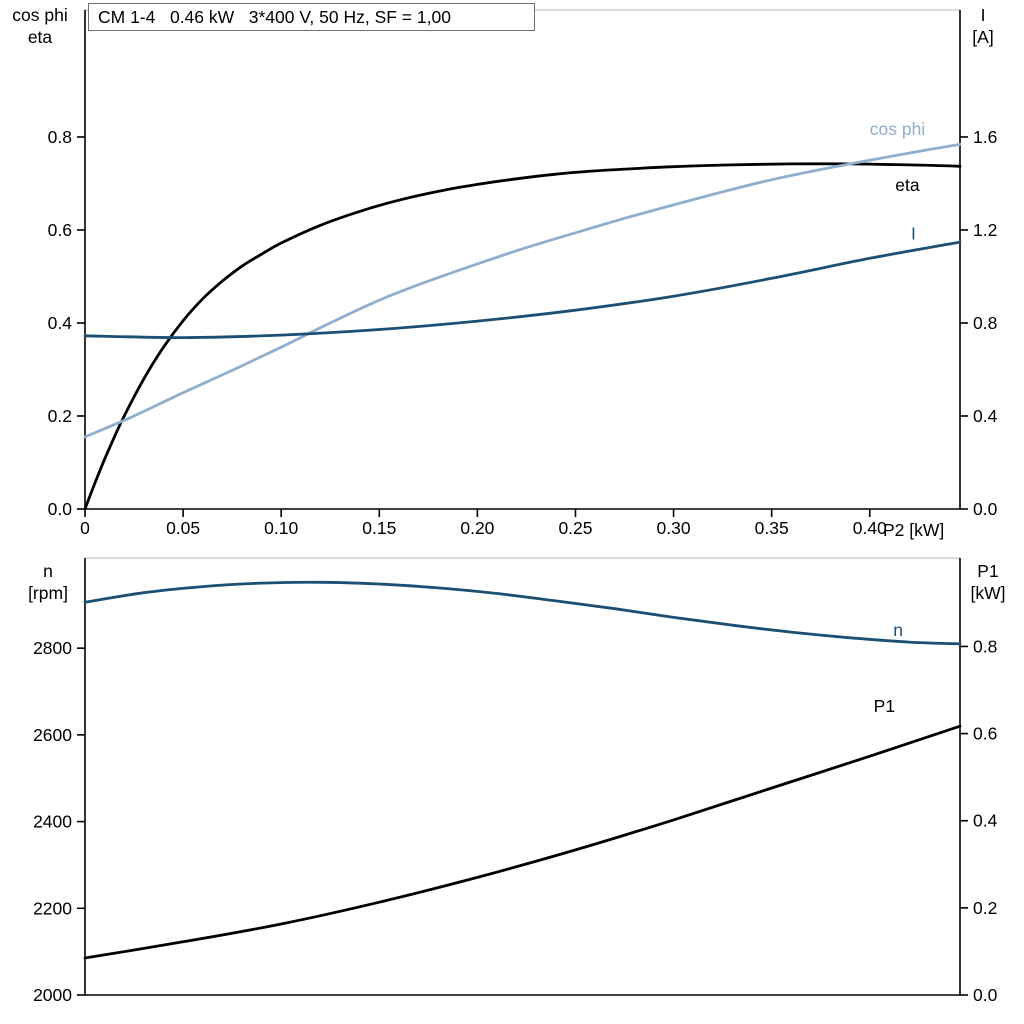  Describe the element at coordinates (281, 528) in the screenshot. I see `svg-text: 0.10` at that location.